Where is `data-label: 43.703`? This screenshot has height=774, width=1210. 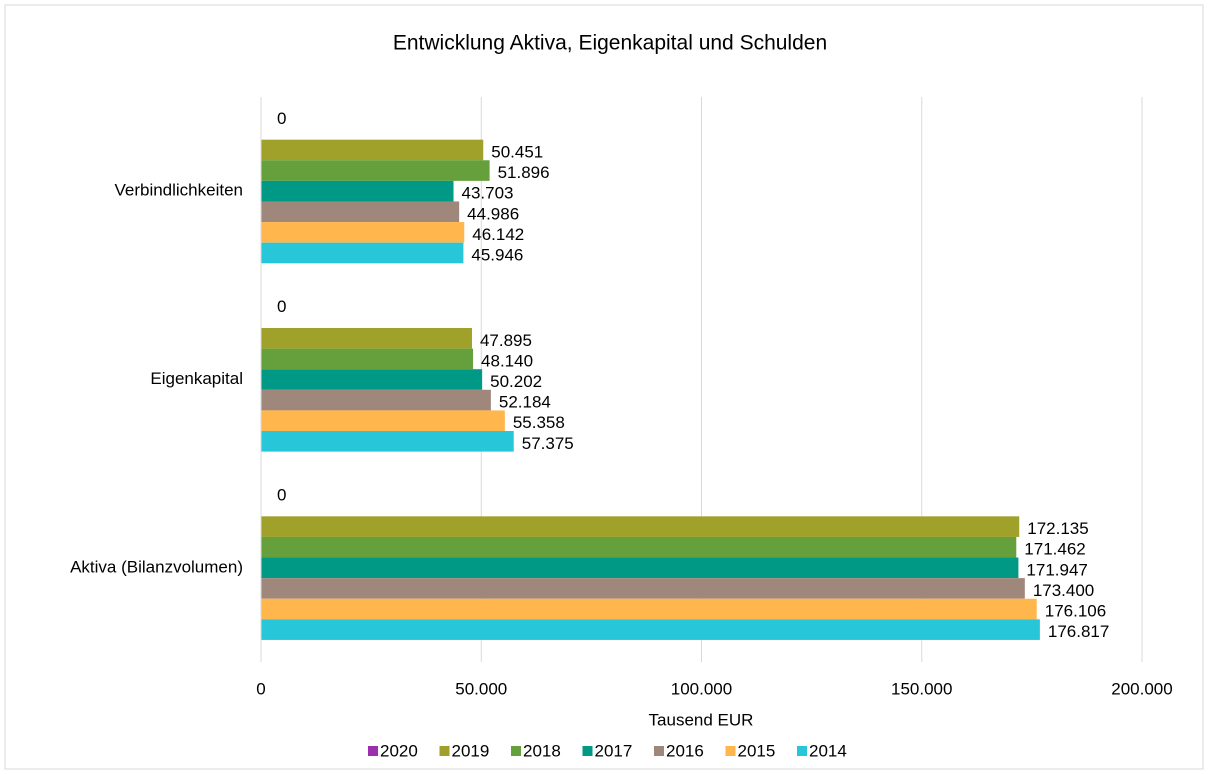
data-label: 43.703 is located at coordinates (488, 193).